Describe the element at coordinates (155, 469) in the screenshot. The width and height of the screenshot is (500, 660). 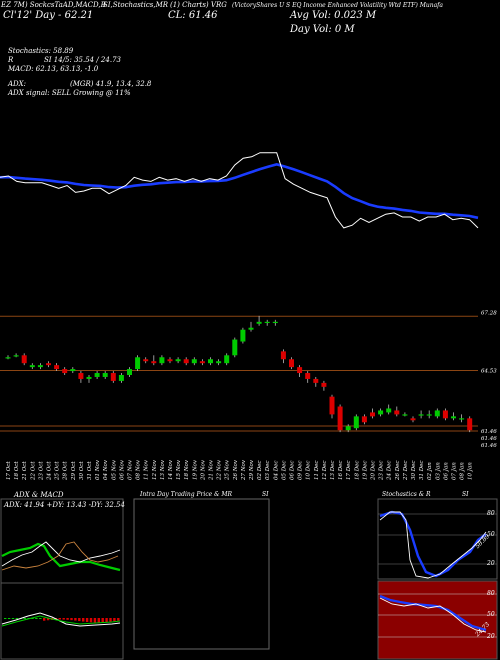
I see `x-tick-label: 12 Nov` at that location.